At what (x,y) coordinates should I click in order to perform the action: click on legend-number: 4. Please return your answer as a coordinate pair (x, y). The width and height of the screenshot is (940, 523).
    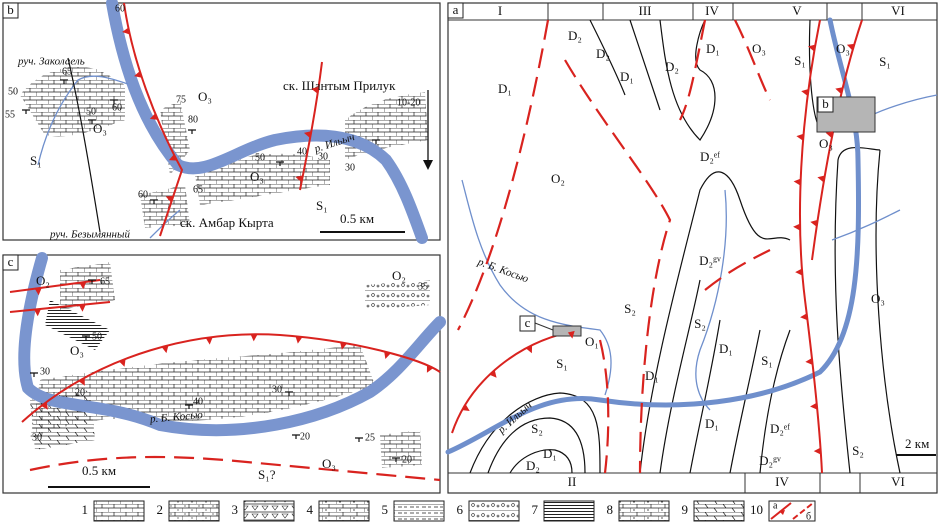
    Looking at the image, I should click on (310, 509).